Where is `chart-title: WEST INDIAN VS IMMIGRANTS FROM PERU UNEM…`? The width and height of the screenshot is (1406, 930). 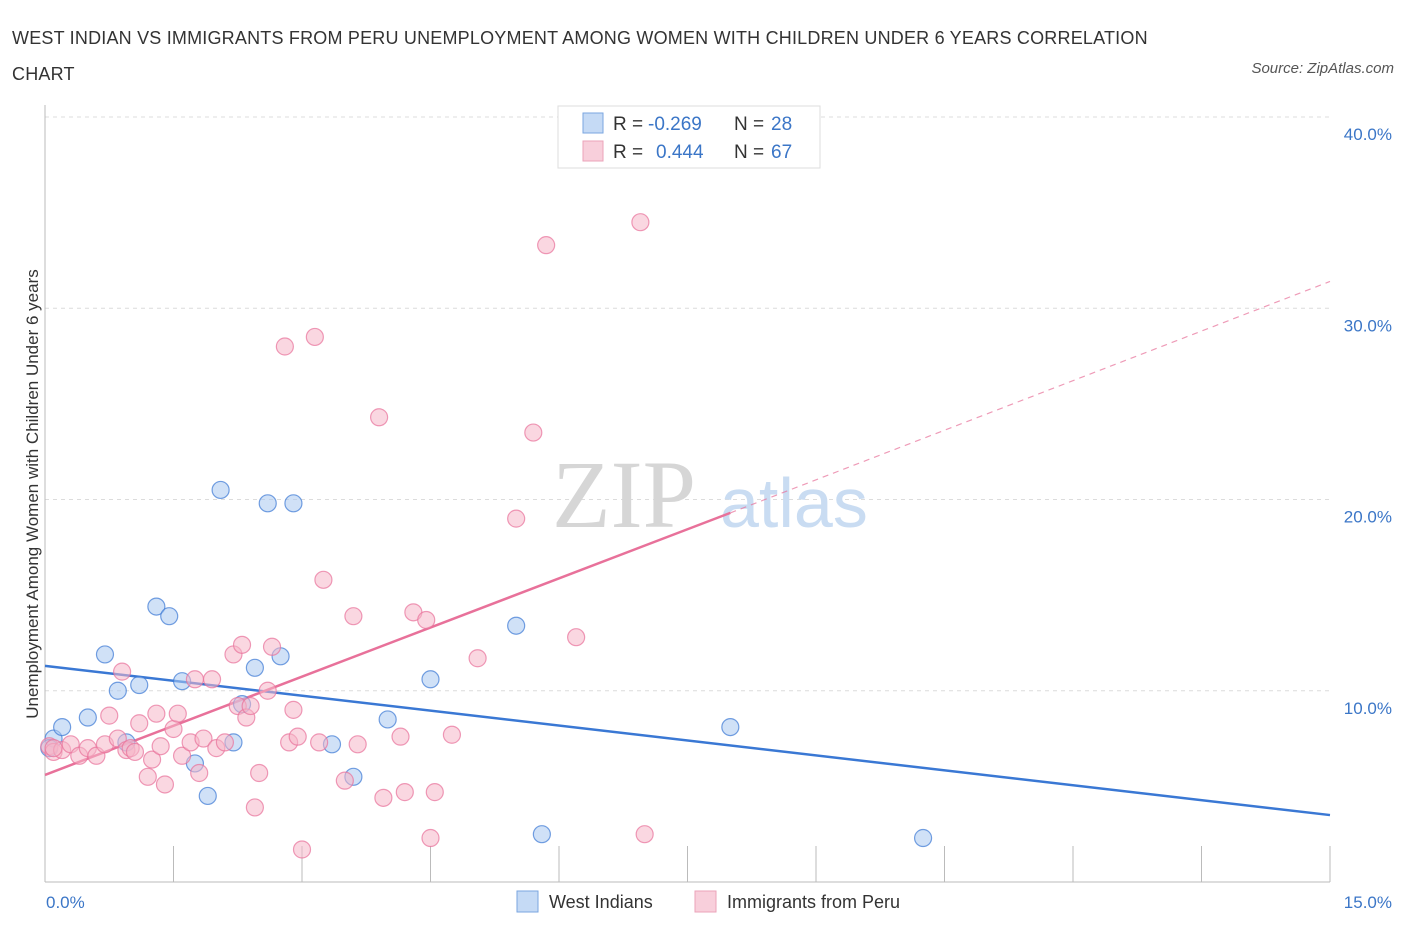
chart-title: WEST INDIAN VS IMMIGRANTS FROM PERU UNEM… is located at coordinates (580, 56).